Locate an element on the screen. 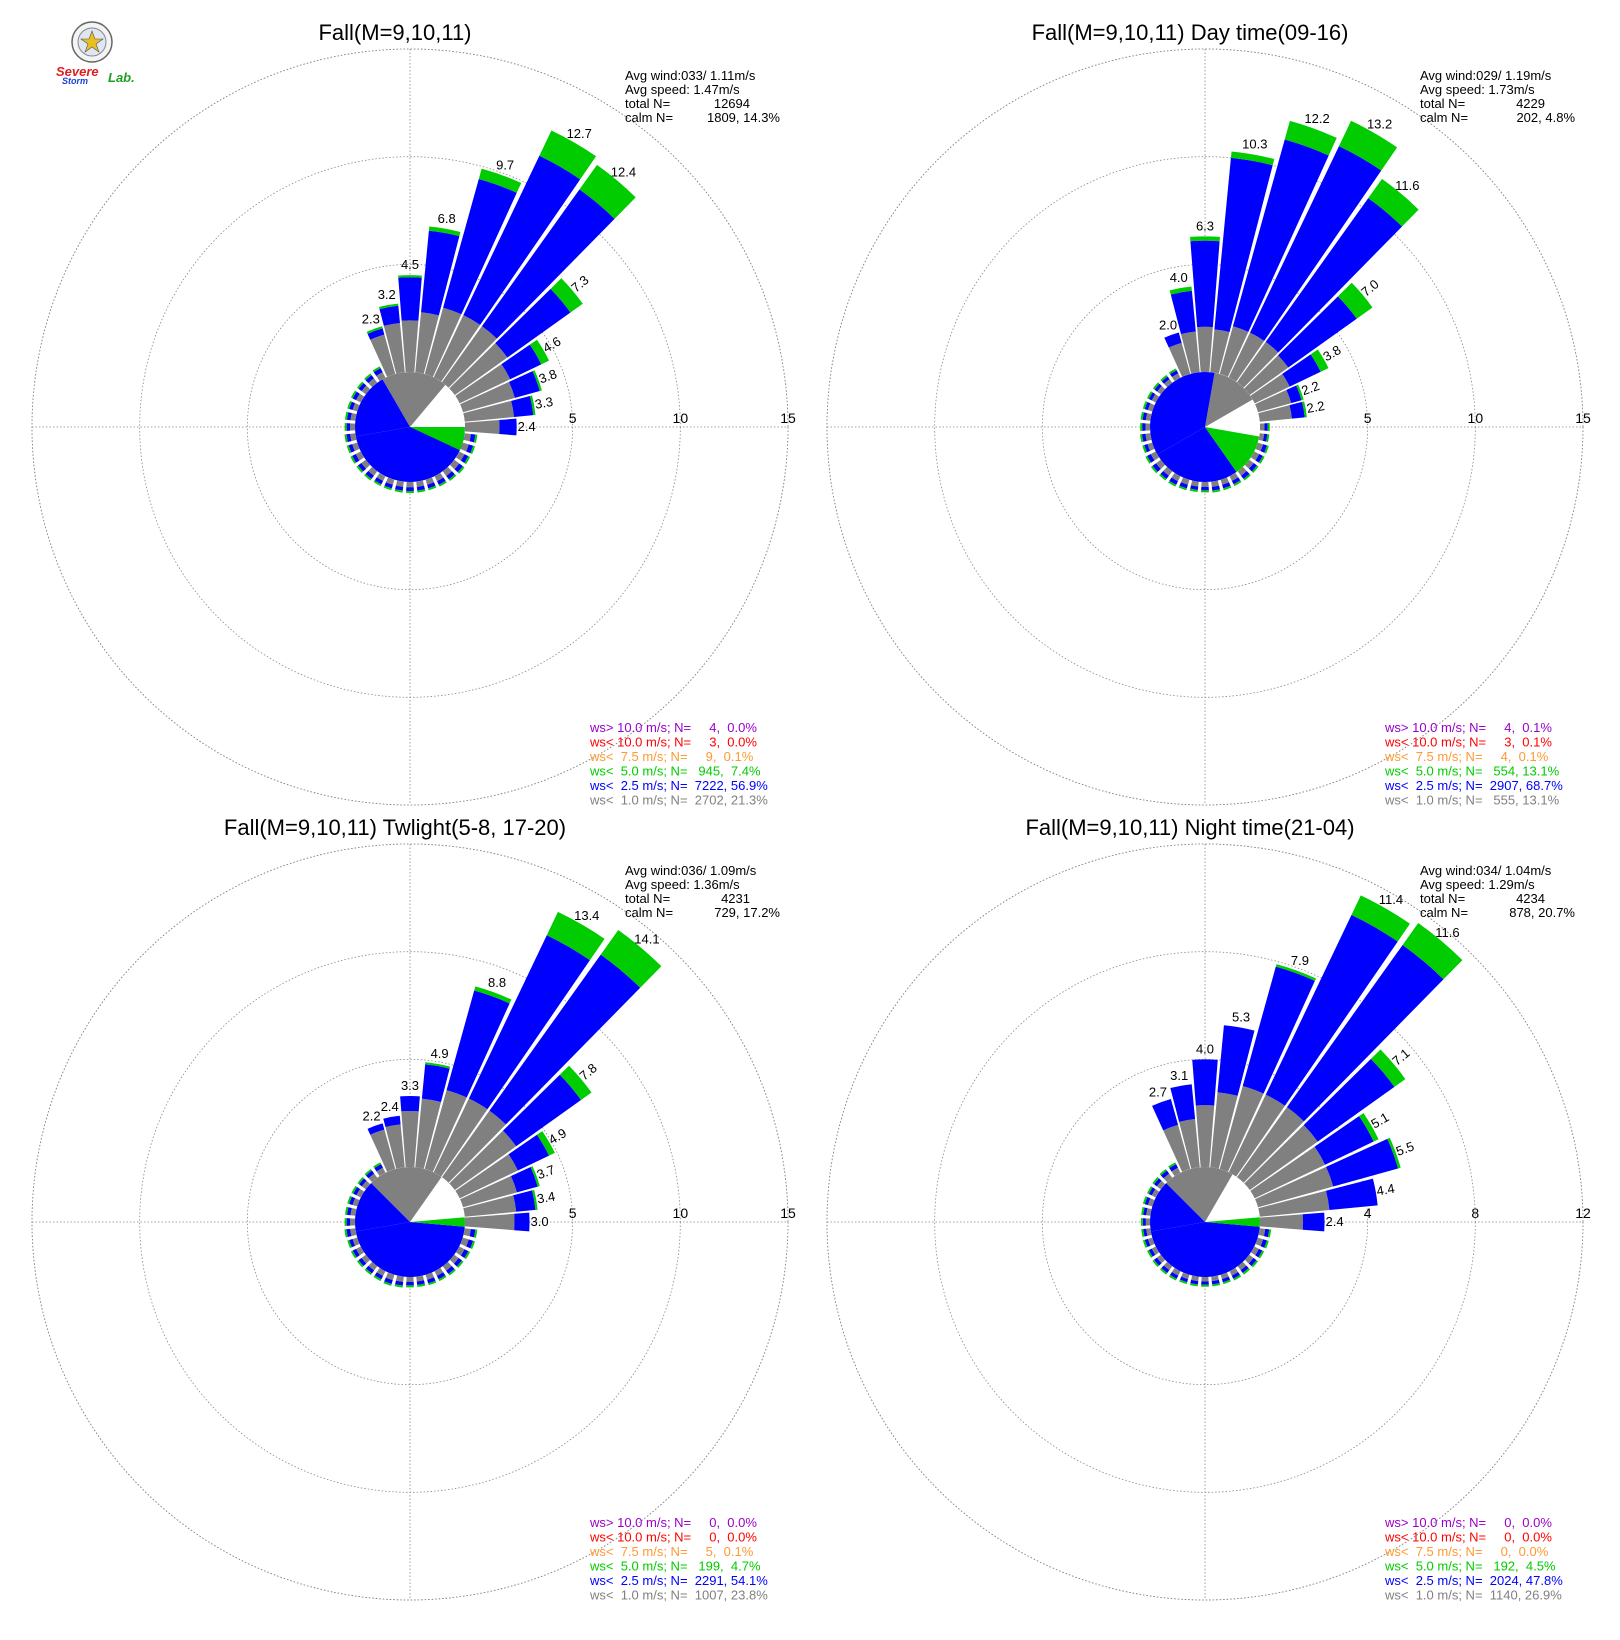 The height and width of the screenshot is (1640, 1620). bar-value-label: 3.0 is located at coordinates (540, 1221).